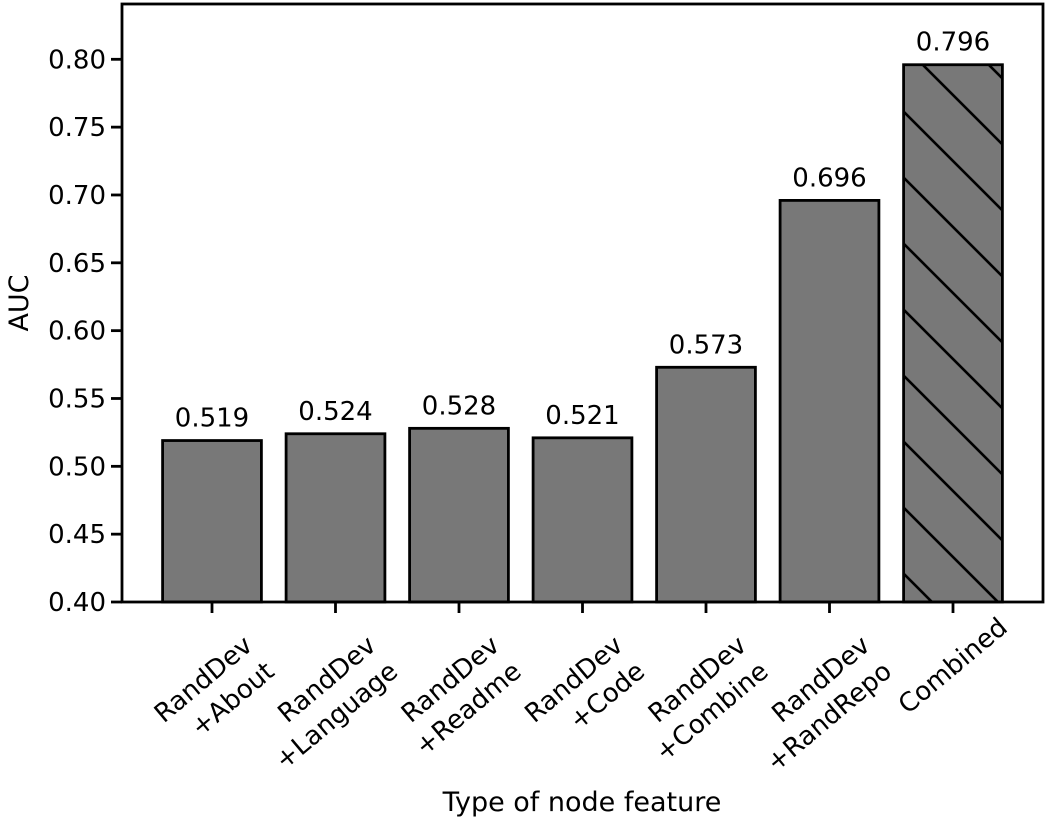 This screenshot has height=823, width=1050. What do you see at coordinates (953, 43) in the screenshot?
I see `bar-value-label: 0.796` at bounding box center [953, 43].